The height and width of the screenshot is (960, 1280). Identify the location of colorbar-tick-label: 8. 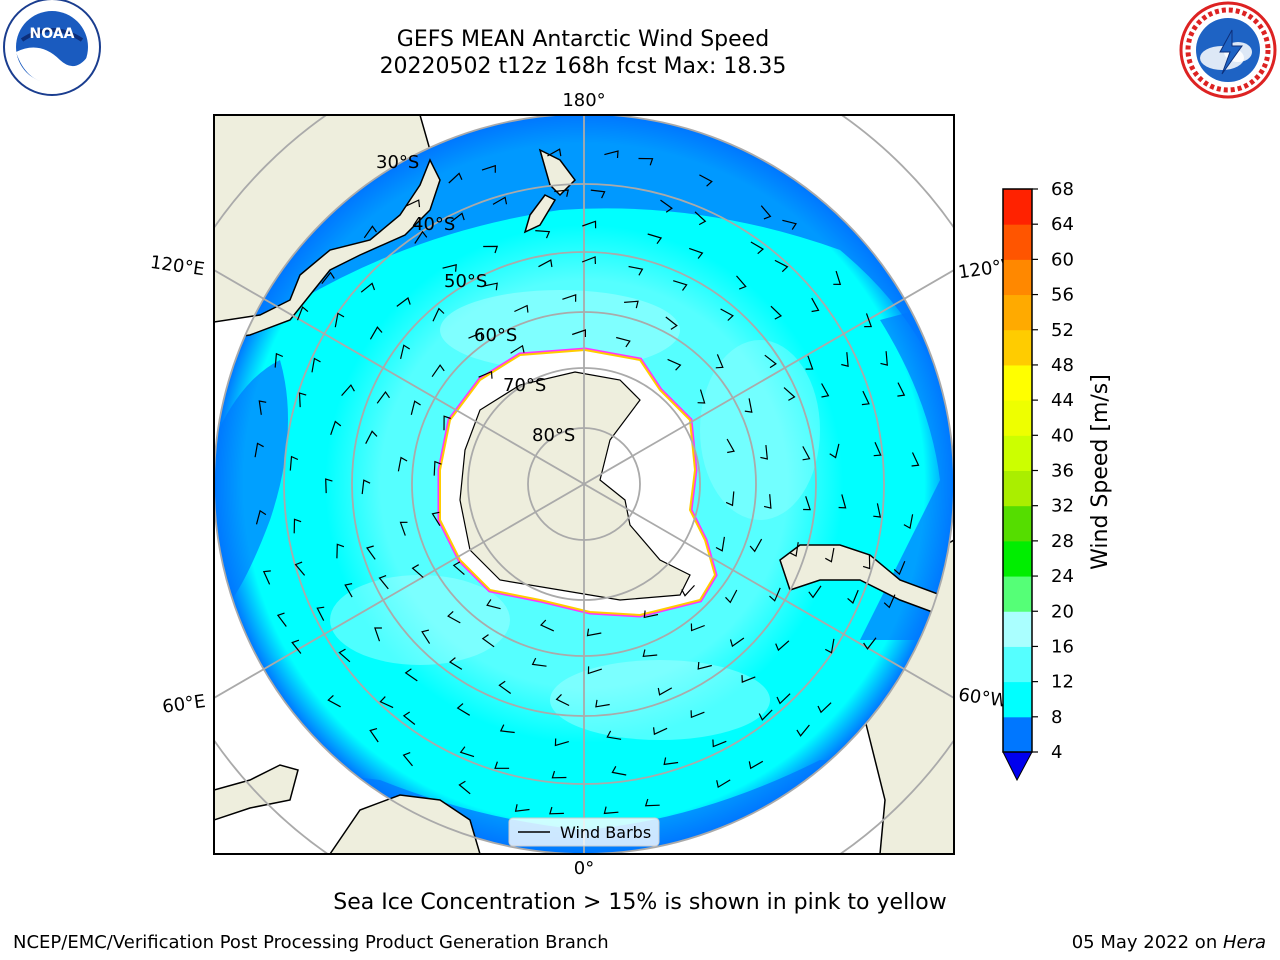
(1056, 717).